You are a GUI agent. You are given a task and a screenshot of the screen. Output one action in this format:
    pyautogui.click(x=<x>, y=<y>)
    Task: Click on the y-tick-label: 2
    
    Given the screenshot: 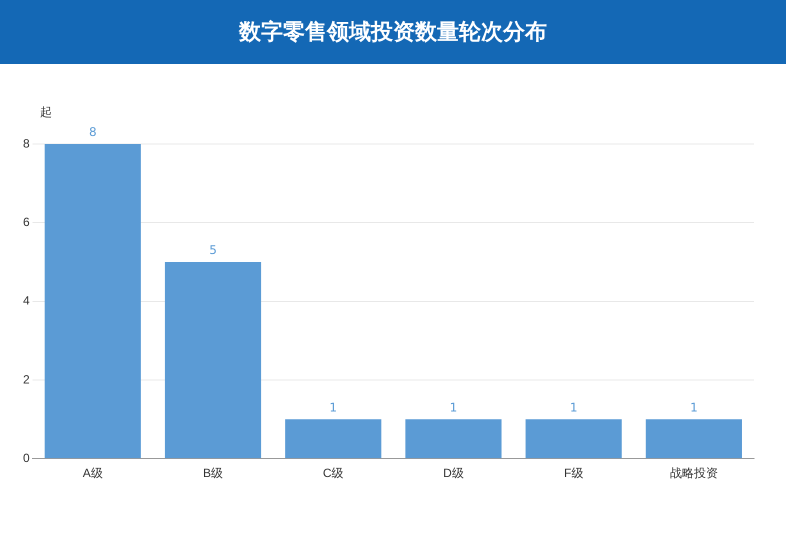 What is the action you would take?
    pyautogui.click(x=26, y=379)
    